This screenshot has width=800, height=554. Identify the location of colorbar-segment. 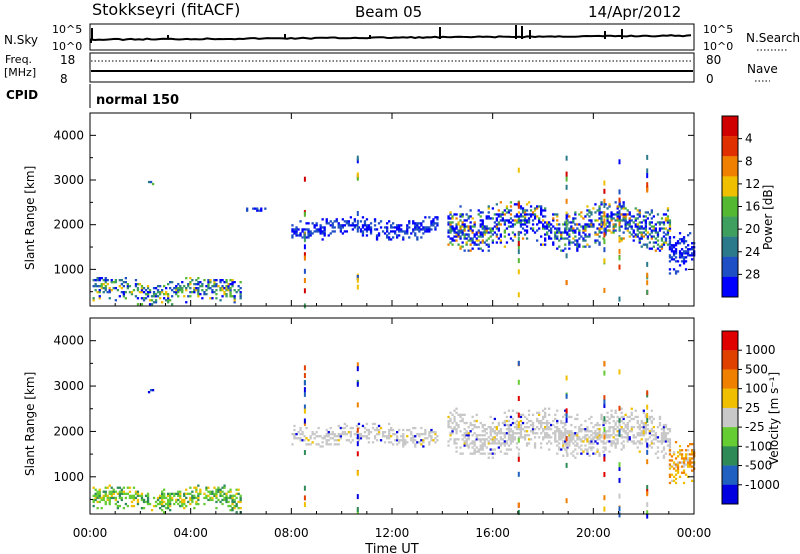
(730, 360).